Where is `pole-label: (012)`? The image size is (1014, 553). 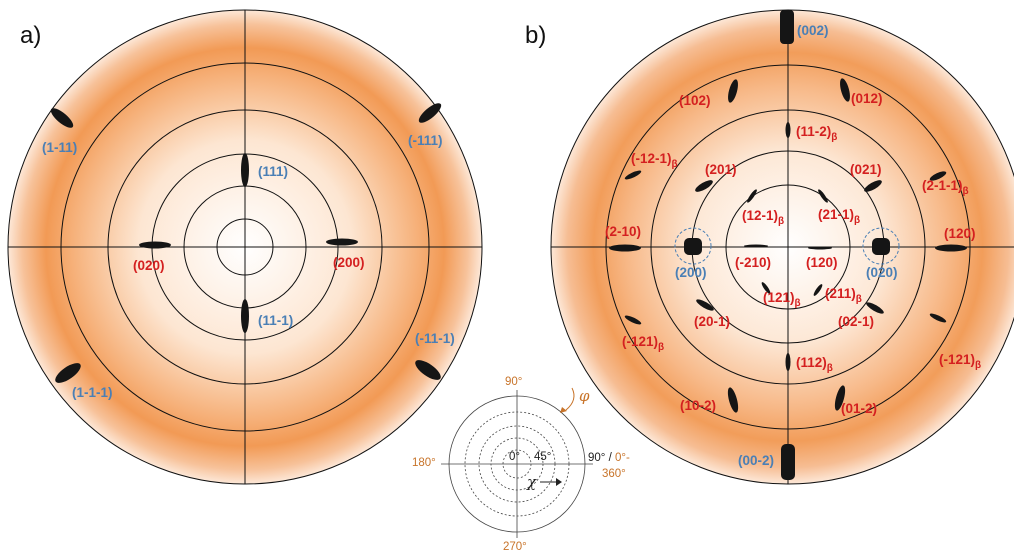
pole-label: (012) is located at coordinates (867, 98).